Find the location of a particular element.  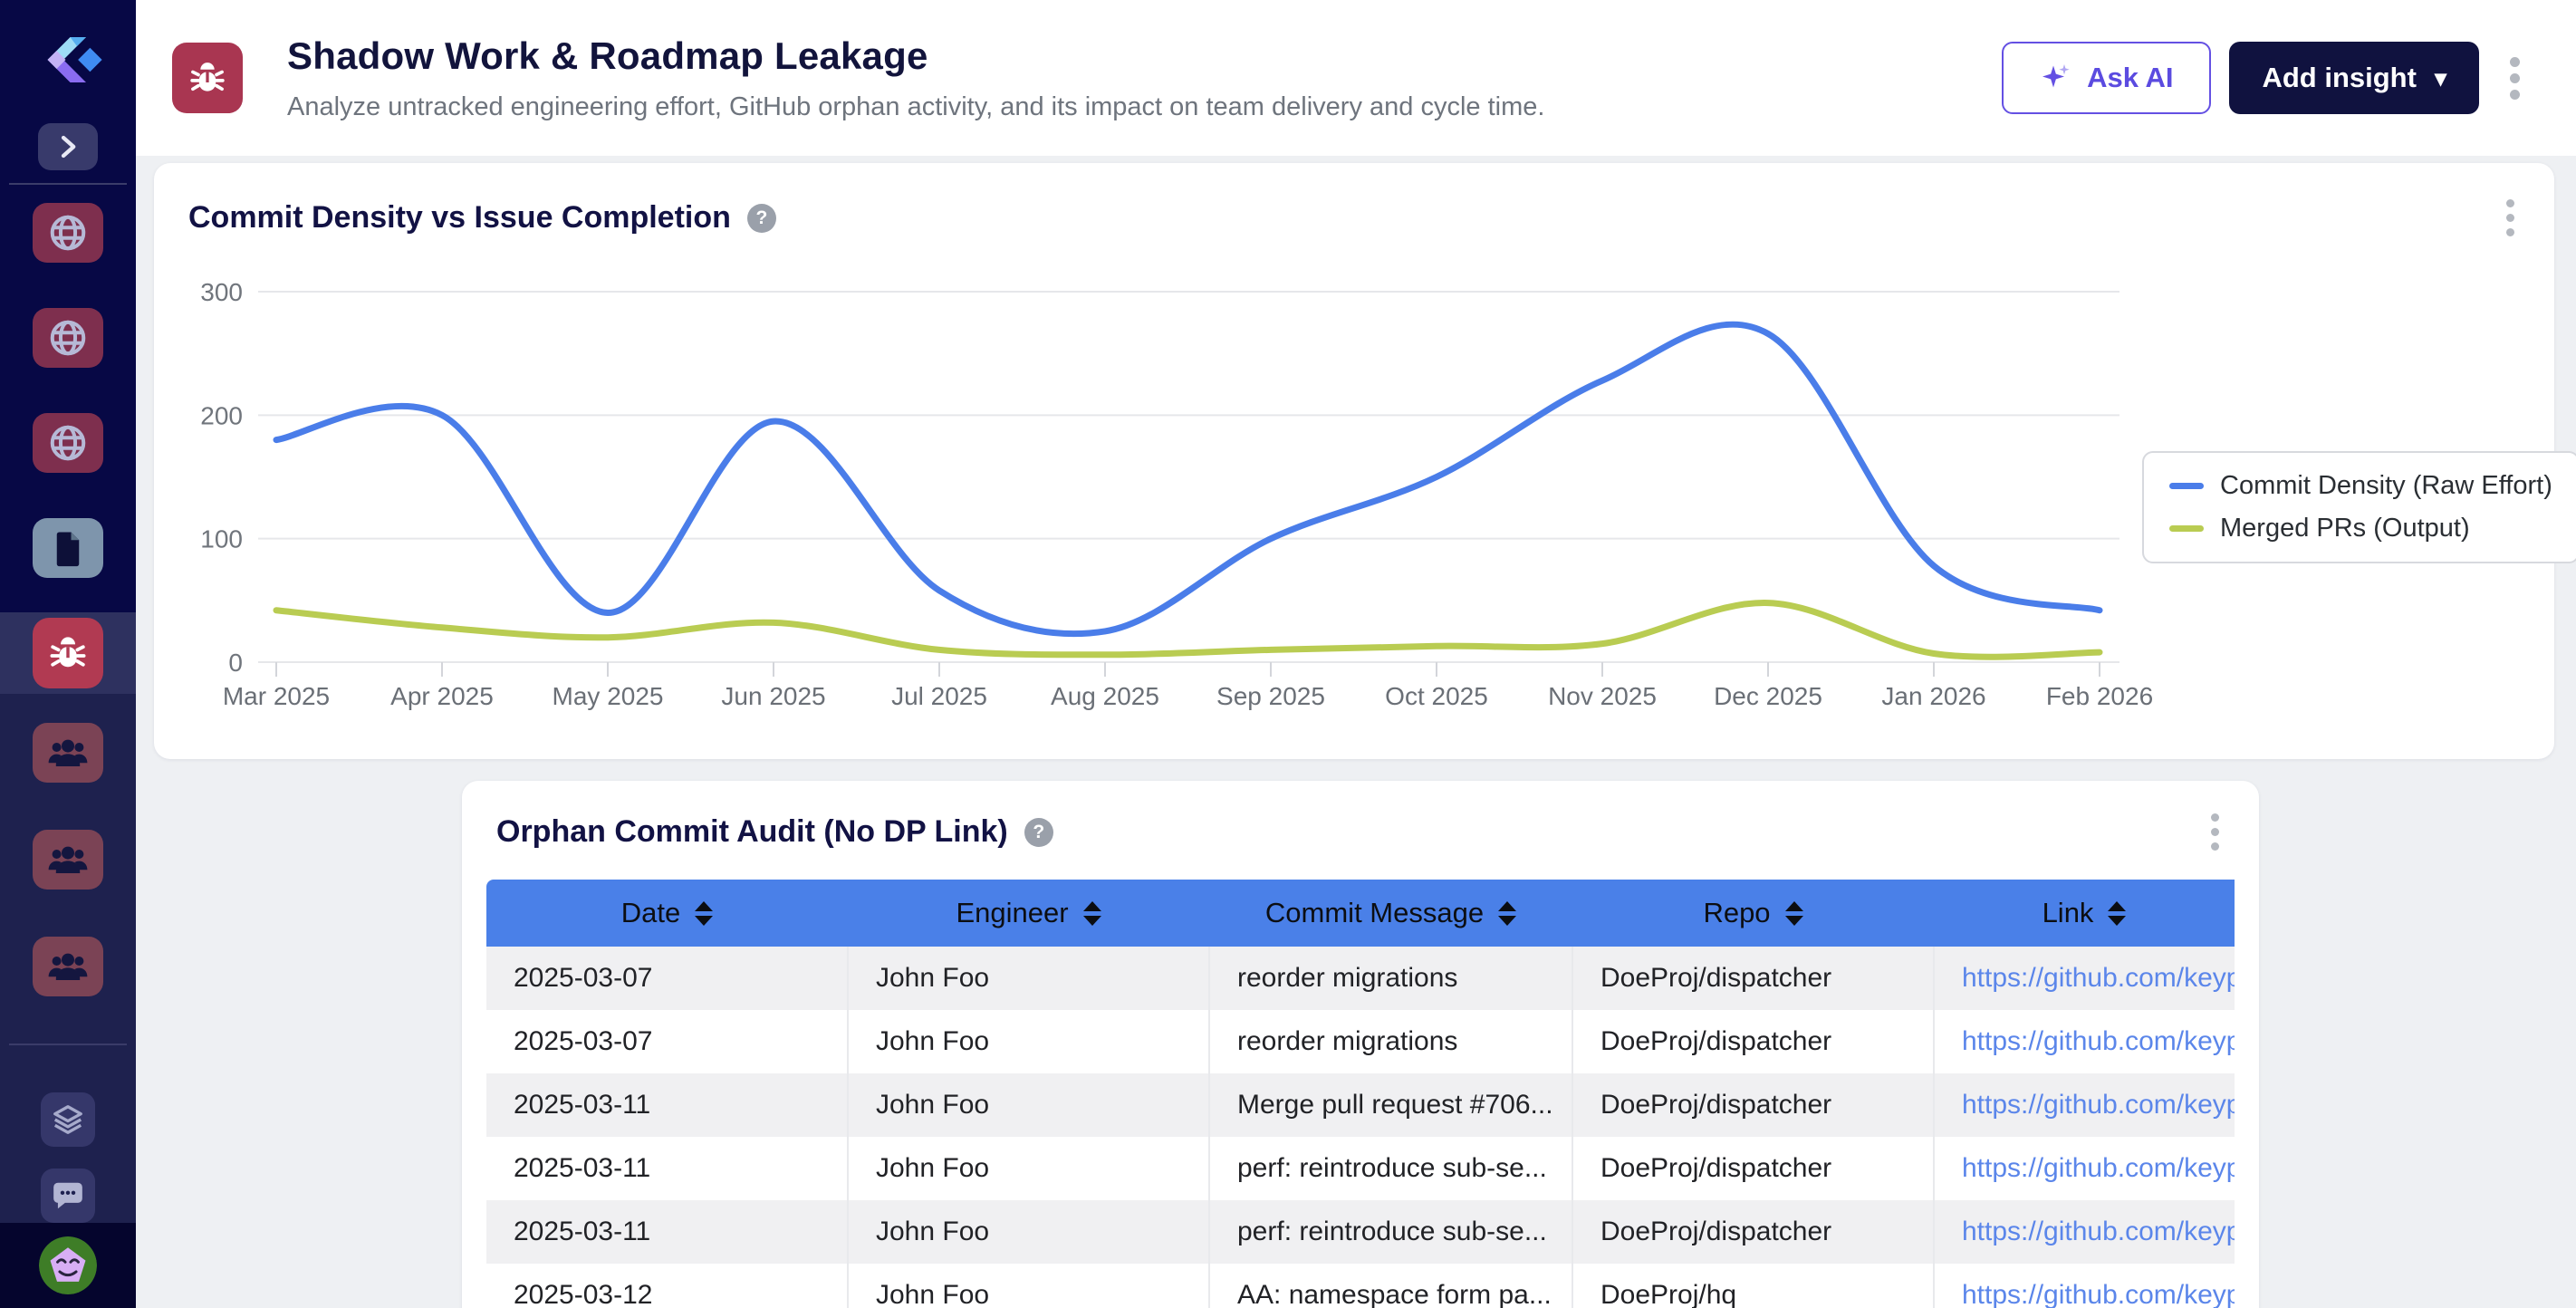

column-header-link: Link is located at coordinates (2084, 913).